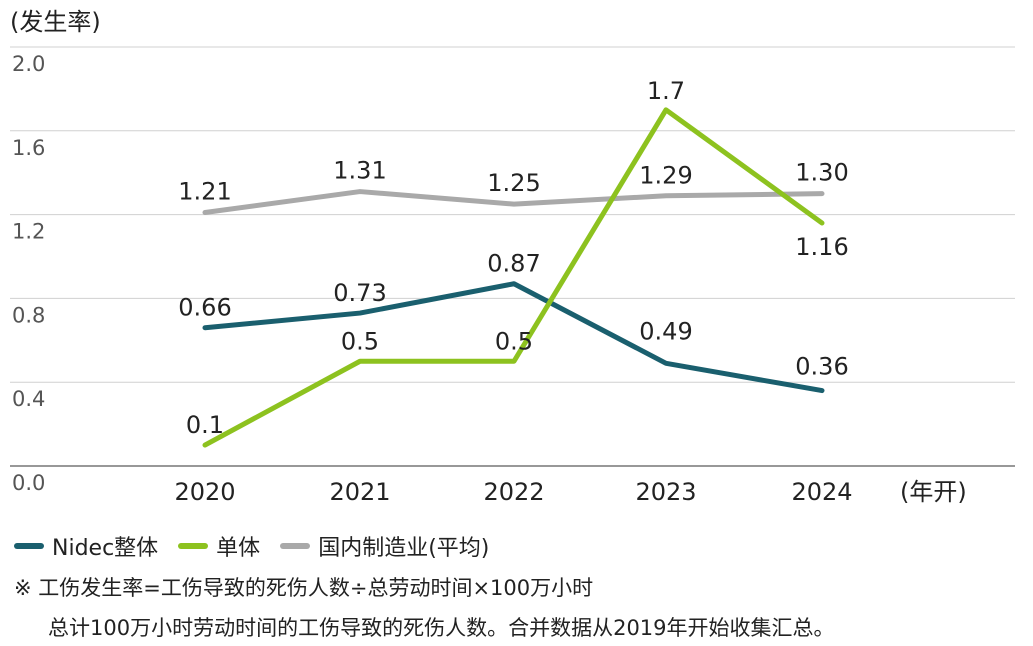 This screenshot has width=1033, height=646. What do you see at coordinates (204, 492) in the screenshot?
I see `x-tick-label: 2020` at bounding box center [204, 492].